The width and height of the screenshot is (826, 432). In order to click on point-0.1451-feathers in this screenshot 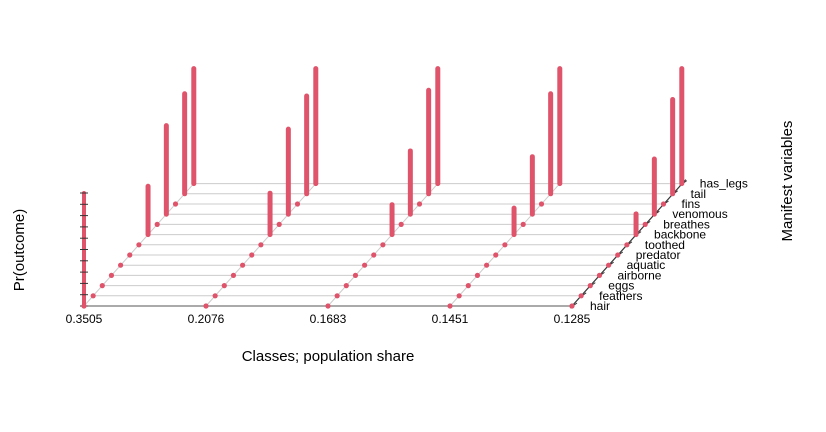, I will do `click(459, 296)`.